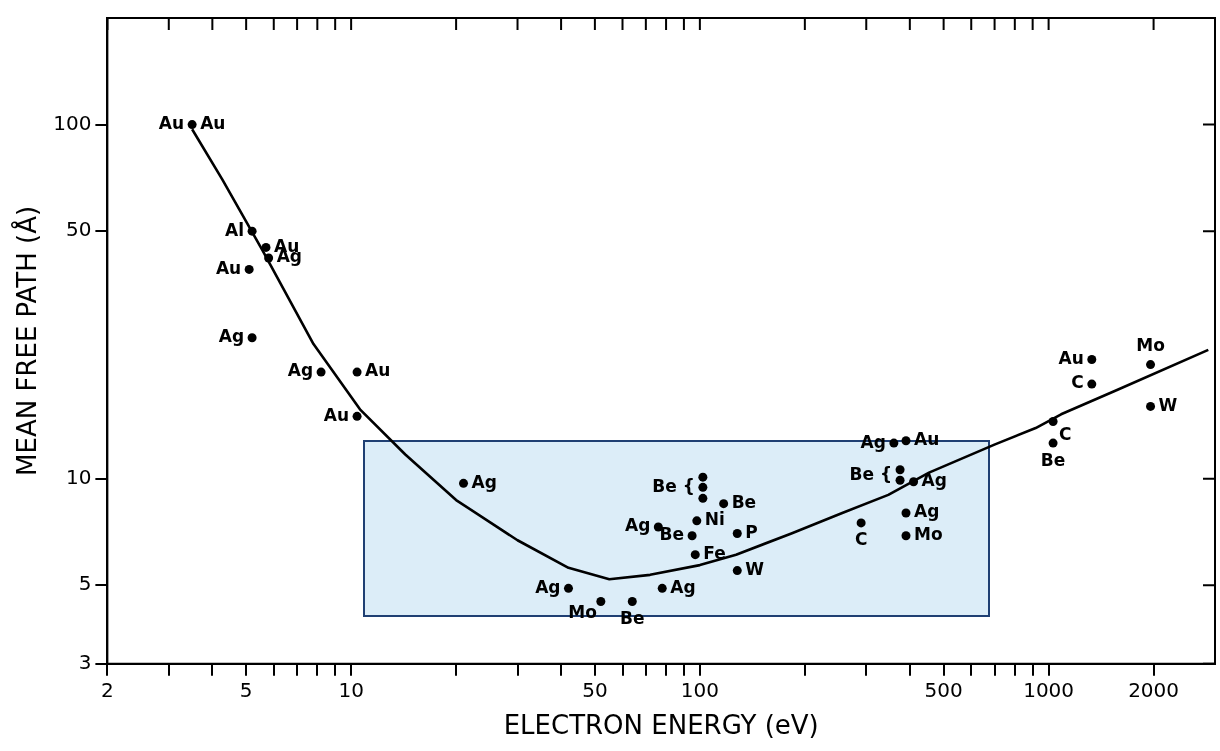  What do you see at coordinates (714, 519) in the screenshot?
I see `annotation: Ni` at bounding box center [714, 519].